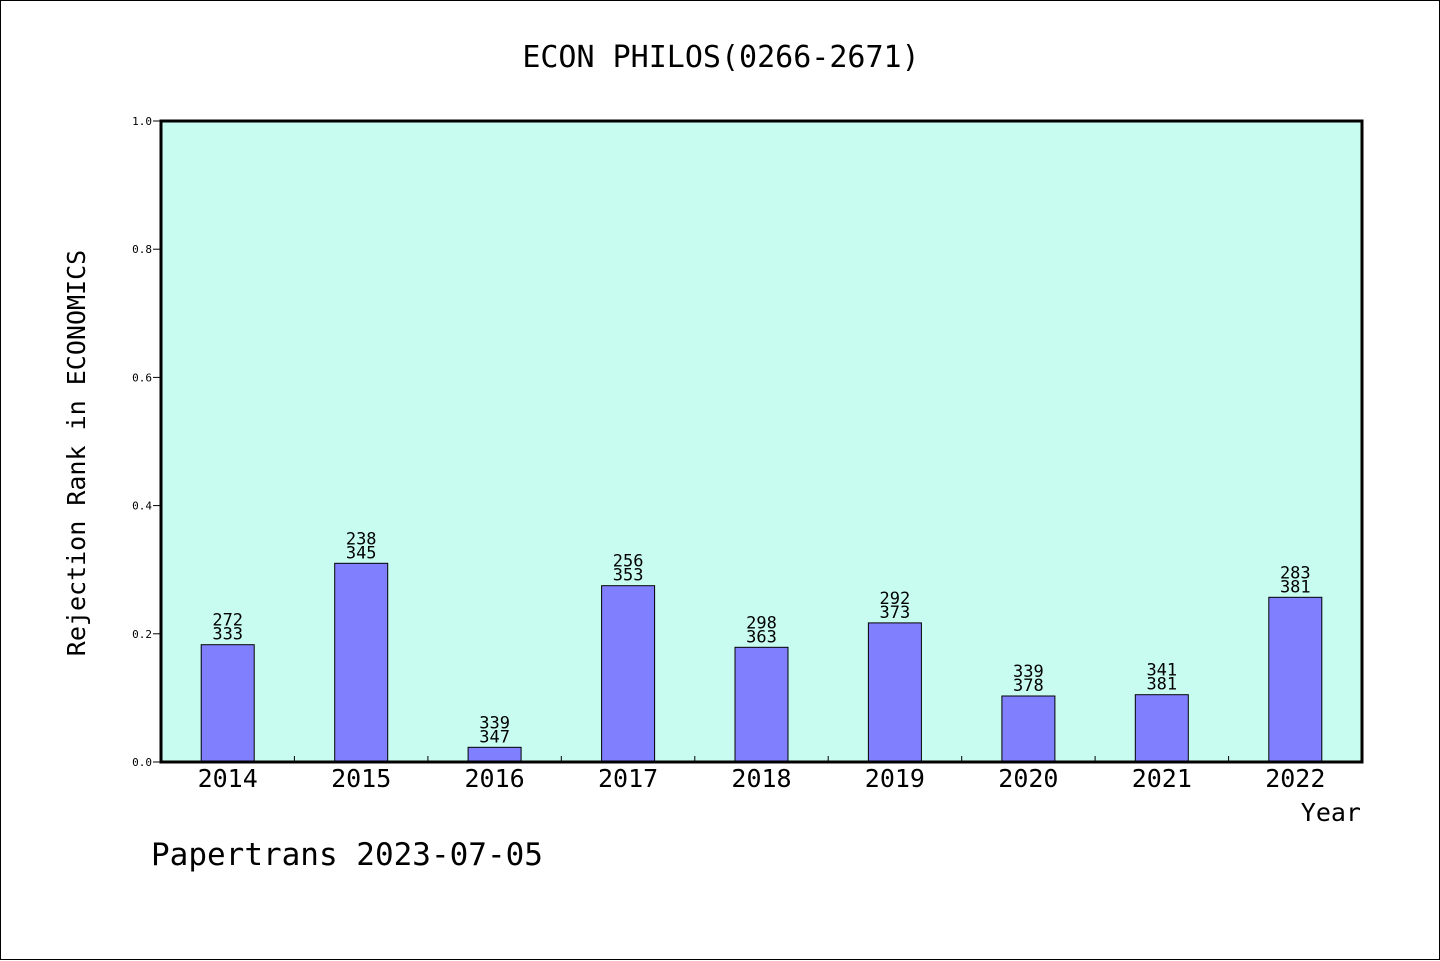 This screenshot has width=1440, height=961. What do you see at coordinates (1161, 728) in the screenshot?
I see `bar-2021` at bounding box center [1161, 728].